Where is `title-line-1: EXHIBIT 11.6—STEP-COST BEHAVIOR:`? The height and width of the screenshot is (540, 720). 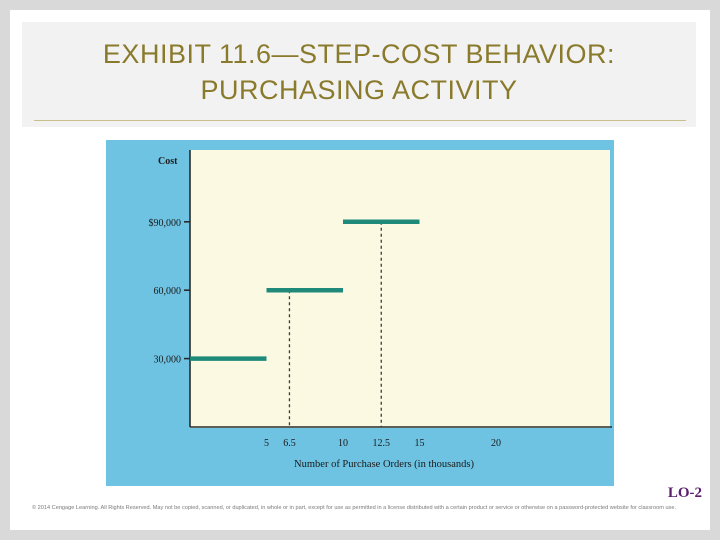 title-line-1: EXHIBIT 11.6—STEP-COST BEHAVIOR: is located at coordinates (359, 54).